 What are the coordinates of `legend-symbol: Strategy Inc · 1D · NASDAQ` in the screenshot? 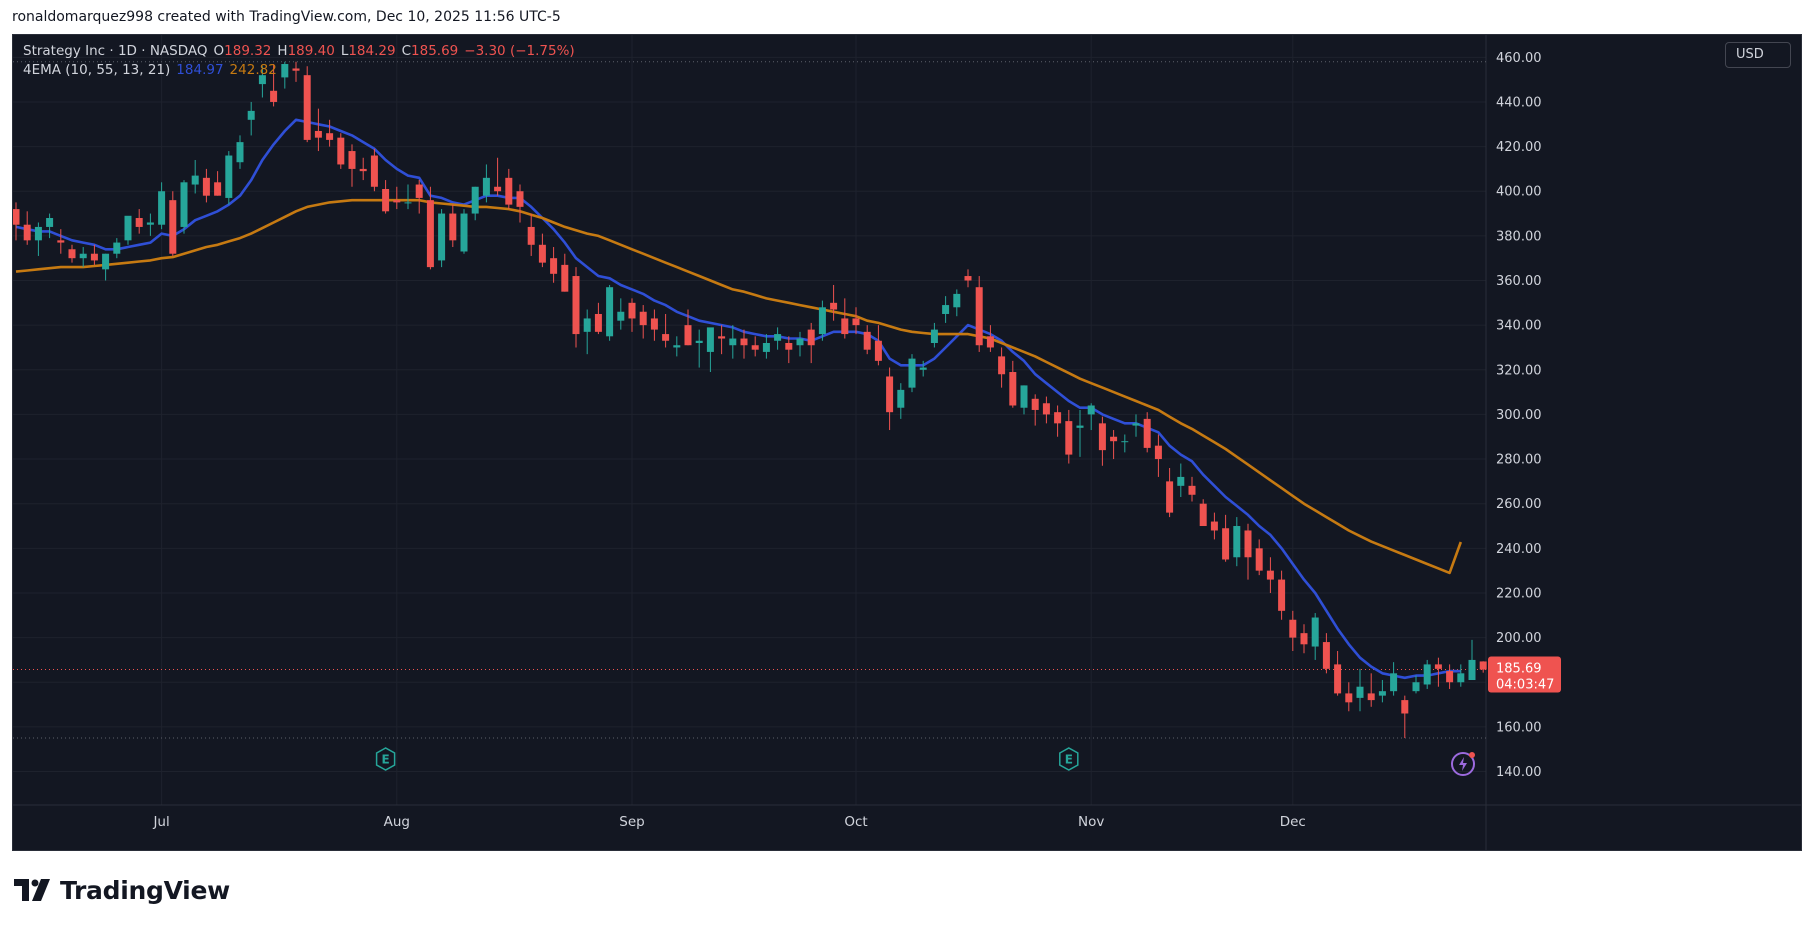 It's located at (115, 51).